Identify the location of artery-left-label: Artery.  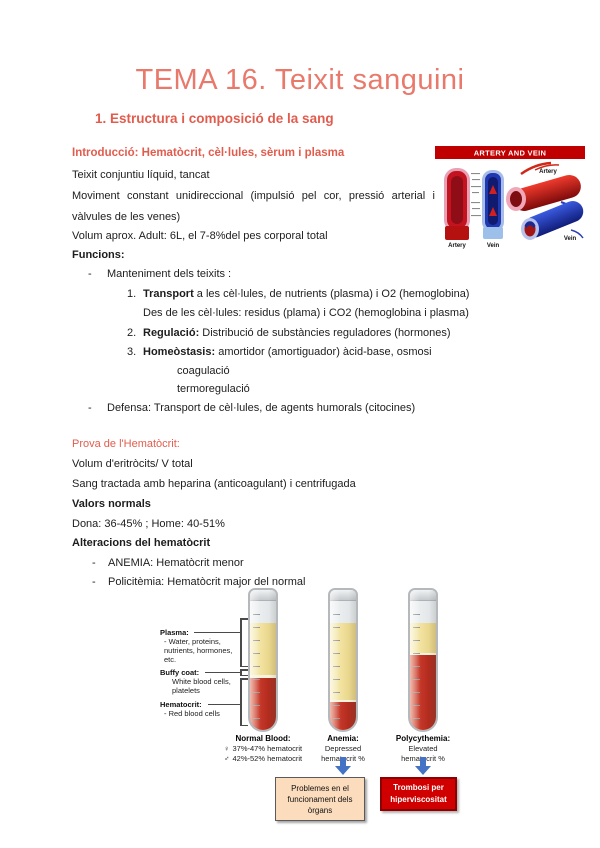
(457, 246).